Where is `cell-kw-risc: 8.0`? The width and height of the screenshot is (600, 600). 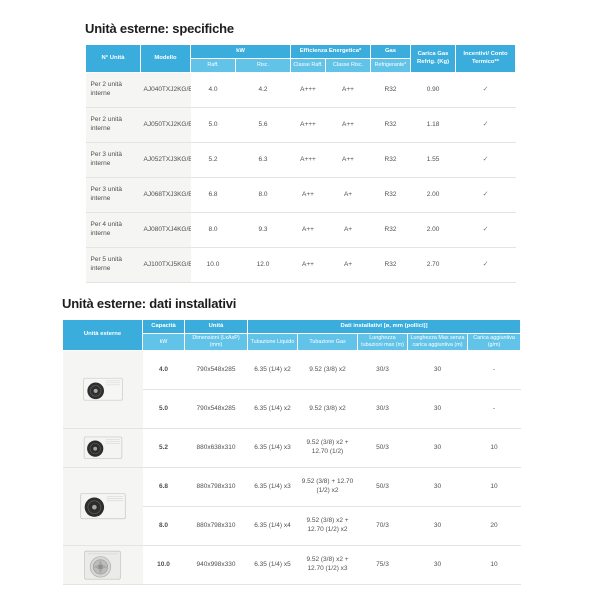 cell-kw-risc: 8.0 is located at coordinates (263, 195).